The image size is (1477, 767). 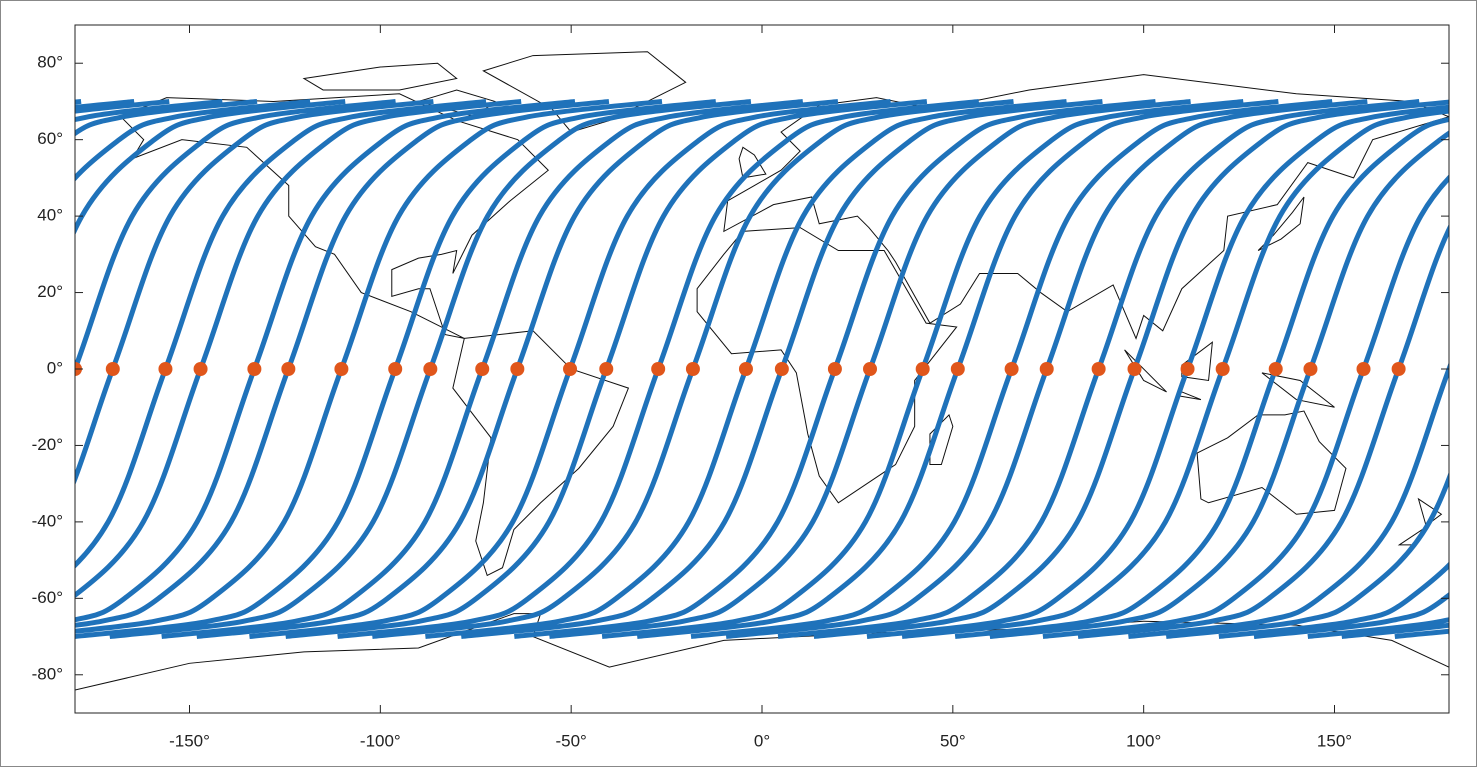 I want to click on x-tick-label: -50°, so click(x=570, y=740).